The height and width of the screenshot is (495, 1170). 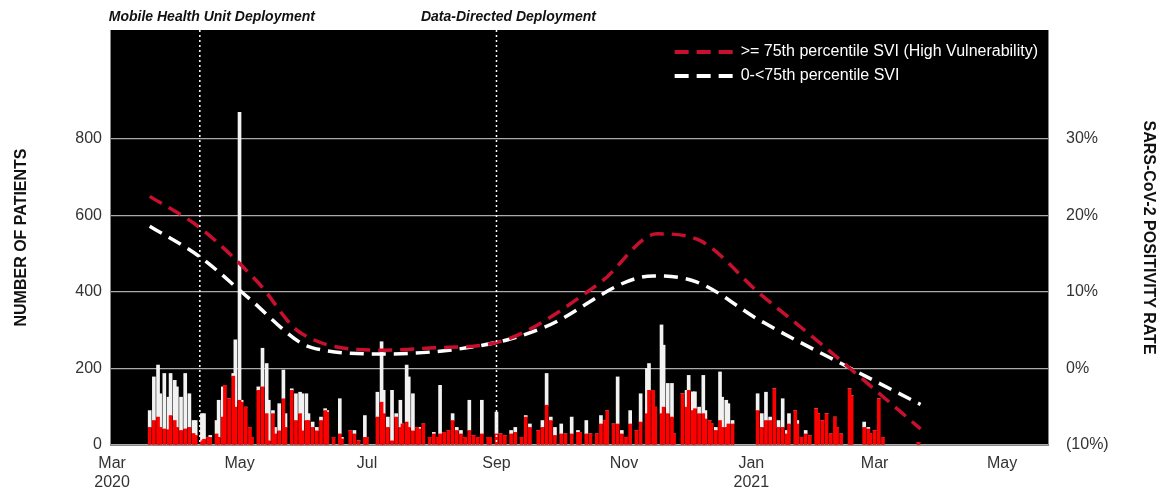 I want to click on x-tick-label: Jul, so click(x=367, y=463).